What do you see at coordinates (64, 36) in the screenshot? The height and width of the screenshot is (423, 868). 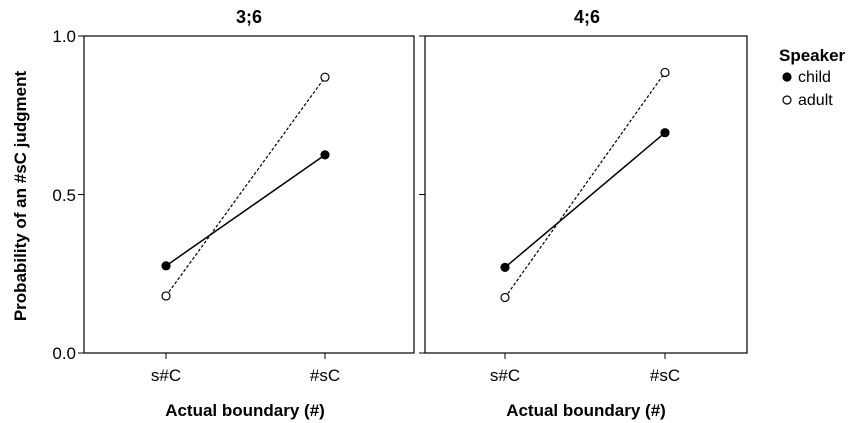 I see `y-tick-label: 1.0` at bounding box center [64, 36].